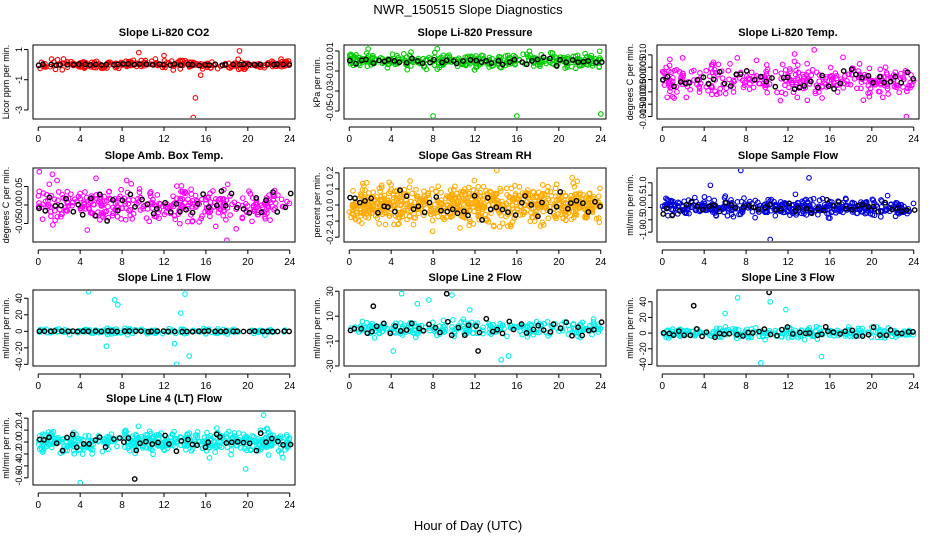 The width and height of the screenshot is (936, 545). What do you see at coordinates (38, 505) in the screenshot?
I see `x-tick-label: 0` at bounding box center [38, 505].